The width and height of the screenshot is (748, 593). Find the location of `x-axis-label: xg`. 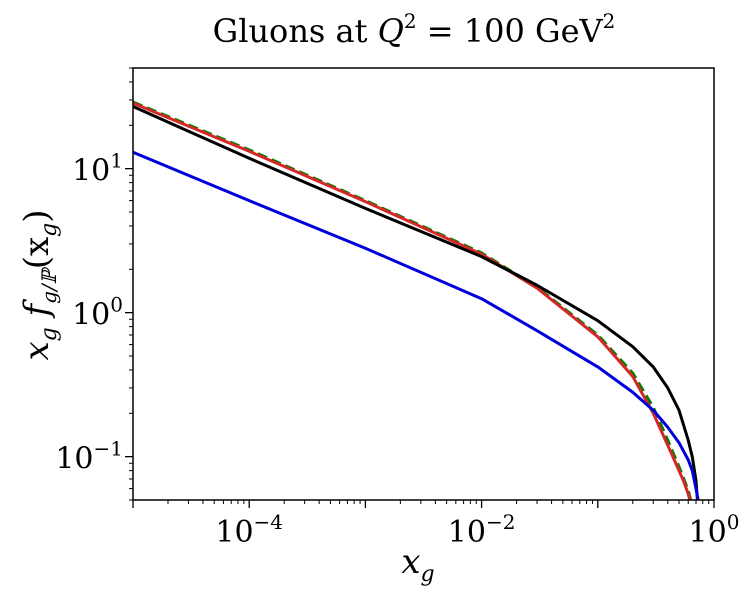

x-axis-label: xg is located at coordinates (417, 564).